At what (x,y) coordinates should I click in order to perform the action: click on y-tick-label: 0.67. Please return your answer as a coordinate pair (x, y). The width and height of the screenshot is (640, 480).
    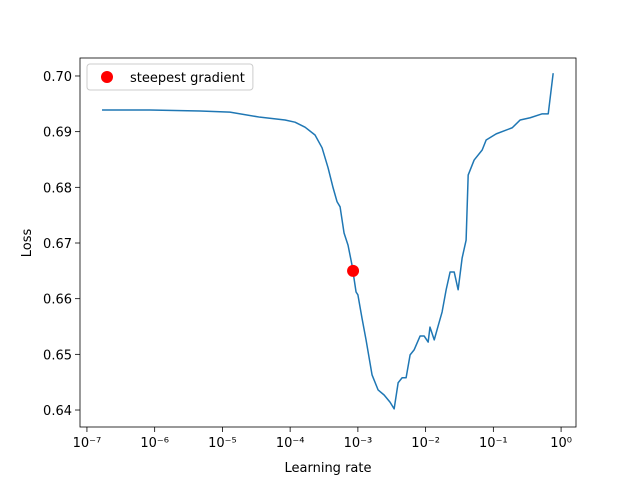
    Looking at the image, I should click on (57, 244).